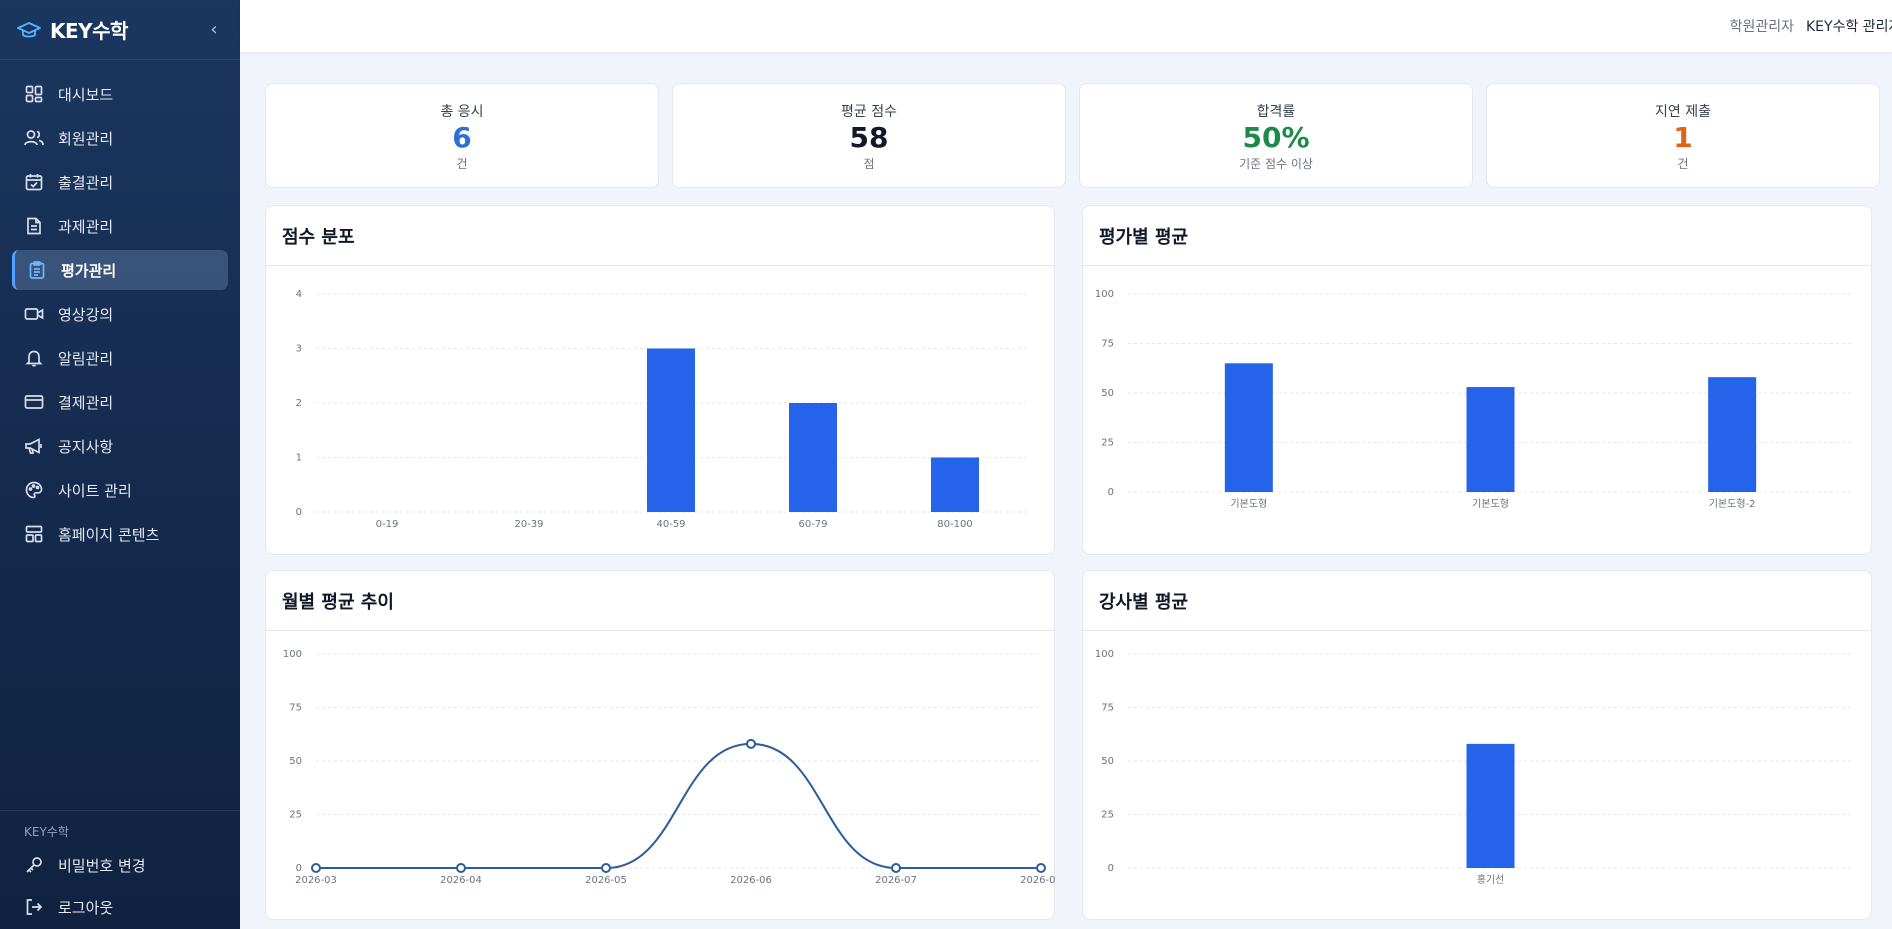 The width and height of the screenshot is (1892, 929). Describe the element at coordinates (678, 806) in the screenshot. I see `series-line` at that location.